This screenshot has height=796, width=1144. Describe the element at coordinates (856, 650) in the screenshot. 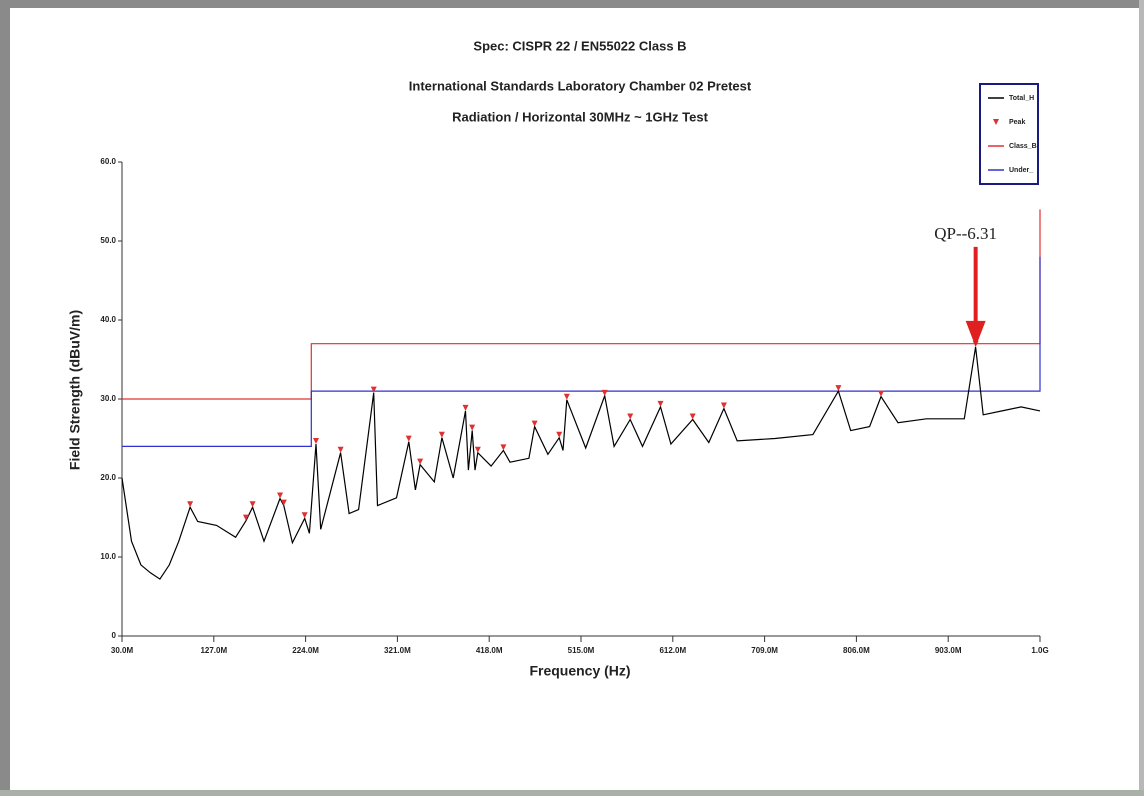

I see `x-tick-label: 806.0M` at that location.